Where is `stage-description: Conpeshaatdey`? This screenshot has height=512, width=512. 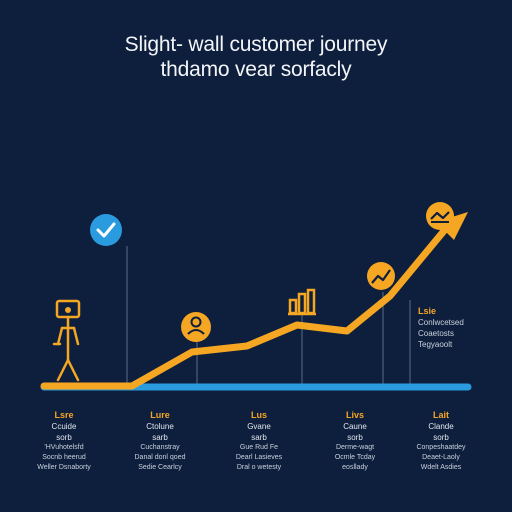
stage-description: Conpeshaatdey is located at coordinates (441, 447).